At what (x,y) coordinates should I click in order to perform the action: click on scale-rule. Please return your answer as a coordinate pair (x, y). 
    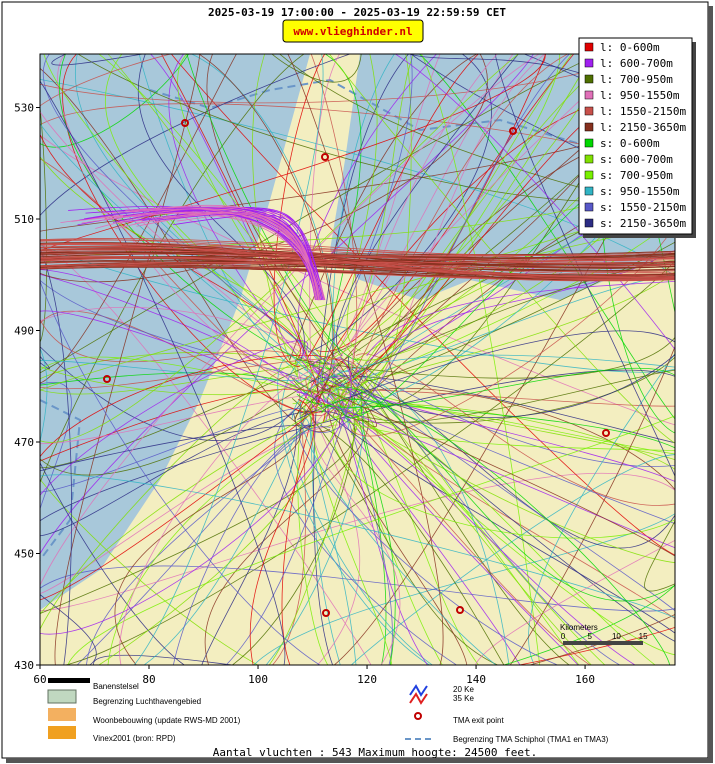
    Looking at the image, I should click on (603, 643).